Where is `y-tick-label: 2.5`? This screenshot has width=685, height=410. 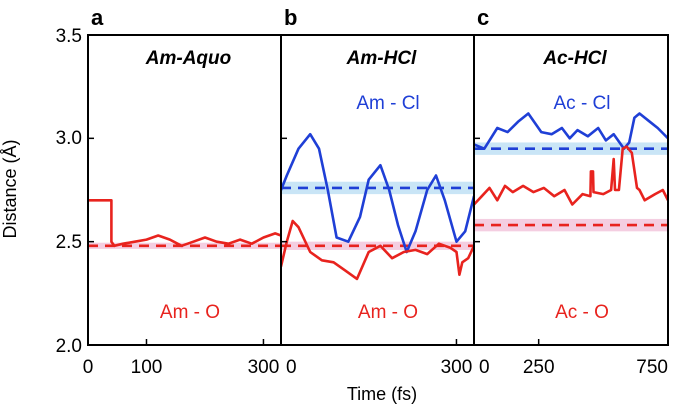 y-tick-label: 2.5 is located at coordinates (69, 242).